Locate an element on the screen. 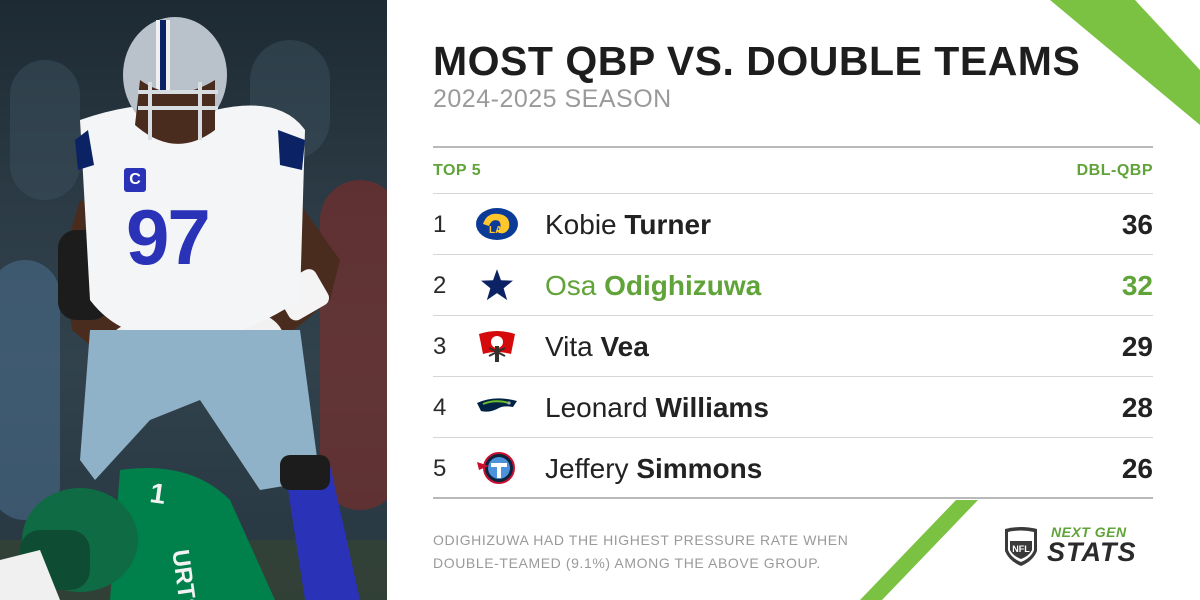 This screenshot has height=600, width=1200. rank: 5 is located at coordinates (440, 468).